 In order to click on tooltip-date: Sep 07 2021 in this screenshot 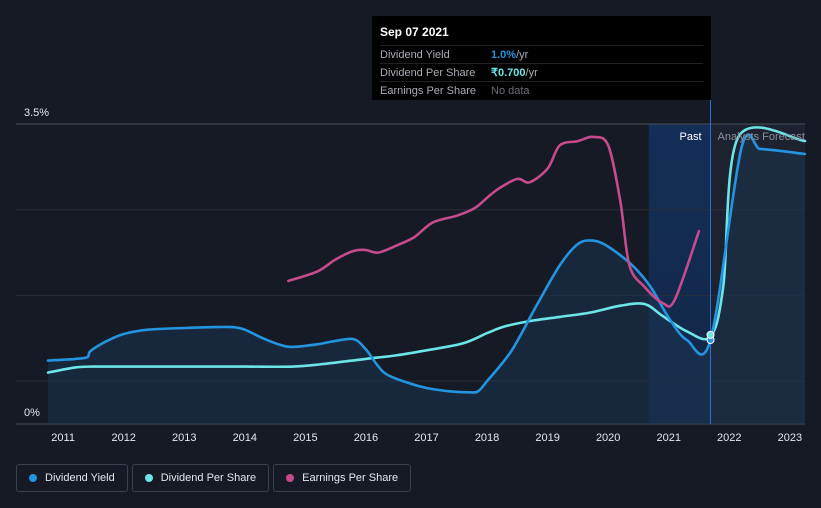, I will do `click(414, 32)`.